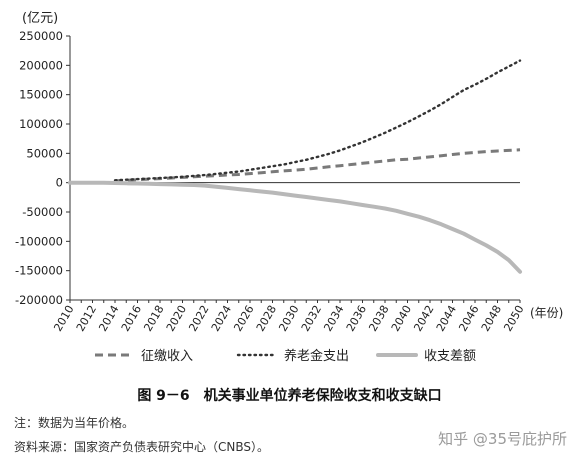 The width and height of the screenshot is (579, 465). Describe the element at coordinates (39, 300) in the screenshot. I see `y-tick-label: -200000` at that location.